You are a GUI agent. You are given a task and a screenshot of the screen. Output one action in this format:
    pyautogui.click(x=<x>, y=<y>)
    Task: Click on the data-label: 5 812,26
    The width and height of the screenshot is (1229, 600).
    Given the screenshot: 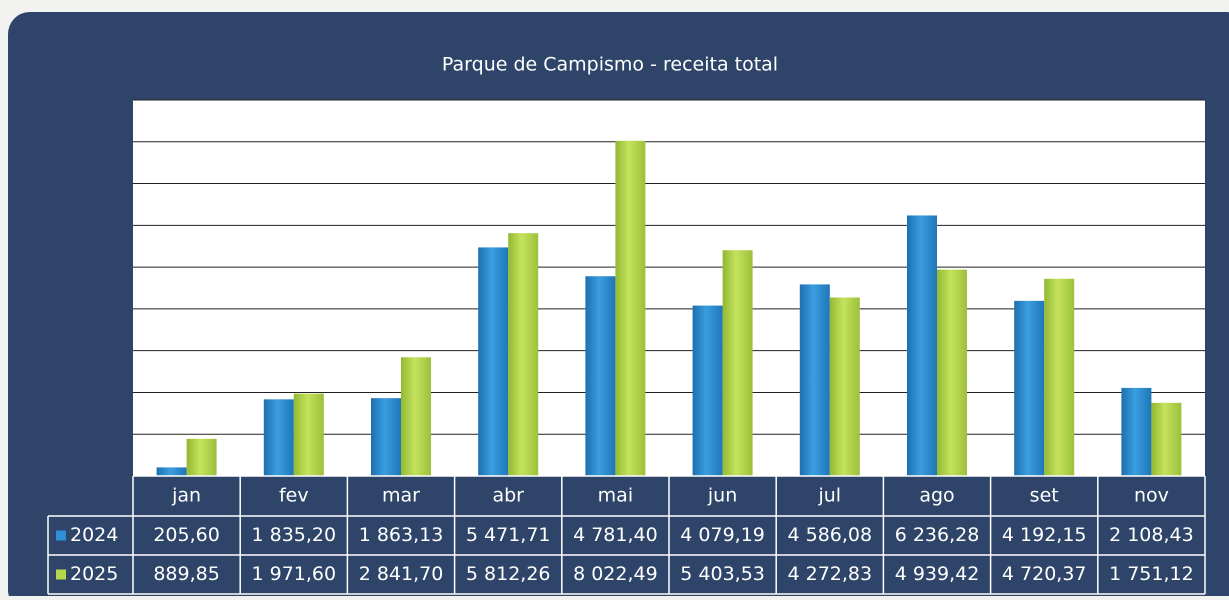 What is the action you would take?
    pyautogui.click(x=508, y=574)
    